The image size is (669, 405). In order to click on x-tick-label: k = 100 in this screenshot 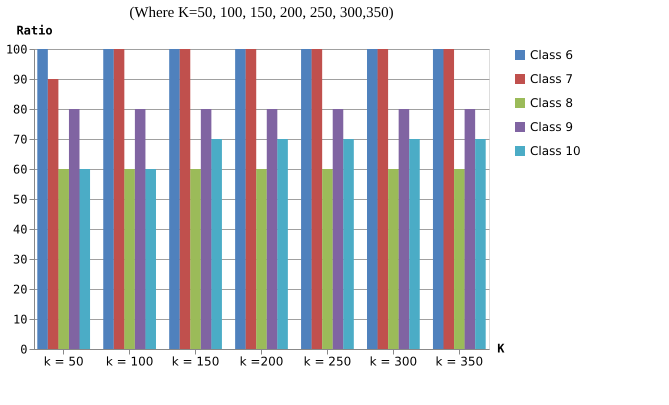, I will do `click(130, 361)`.